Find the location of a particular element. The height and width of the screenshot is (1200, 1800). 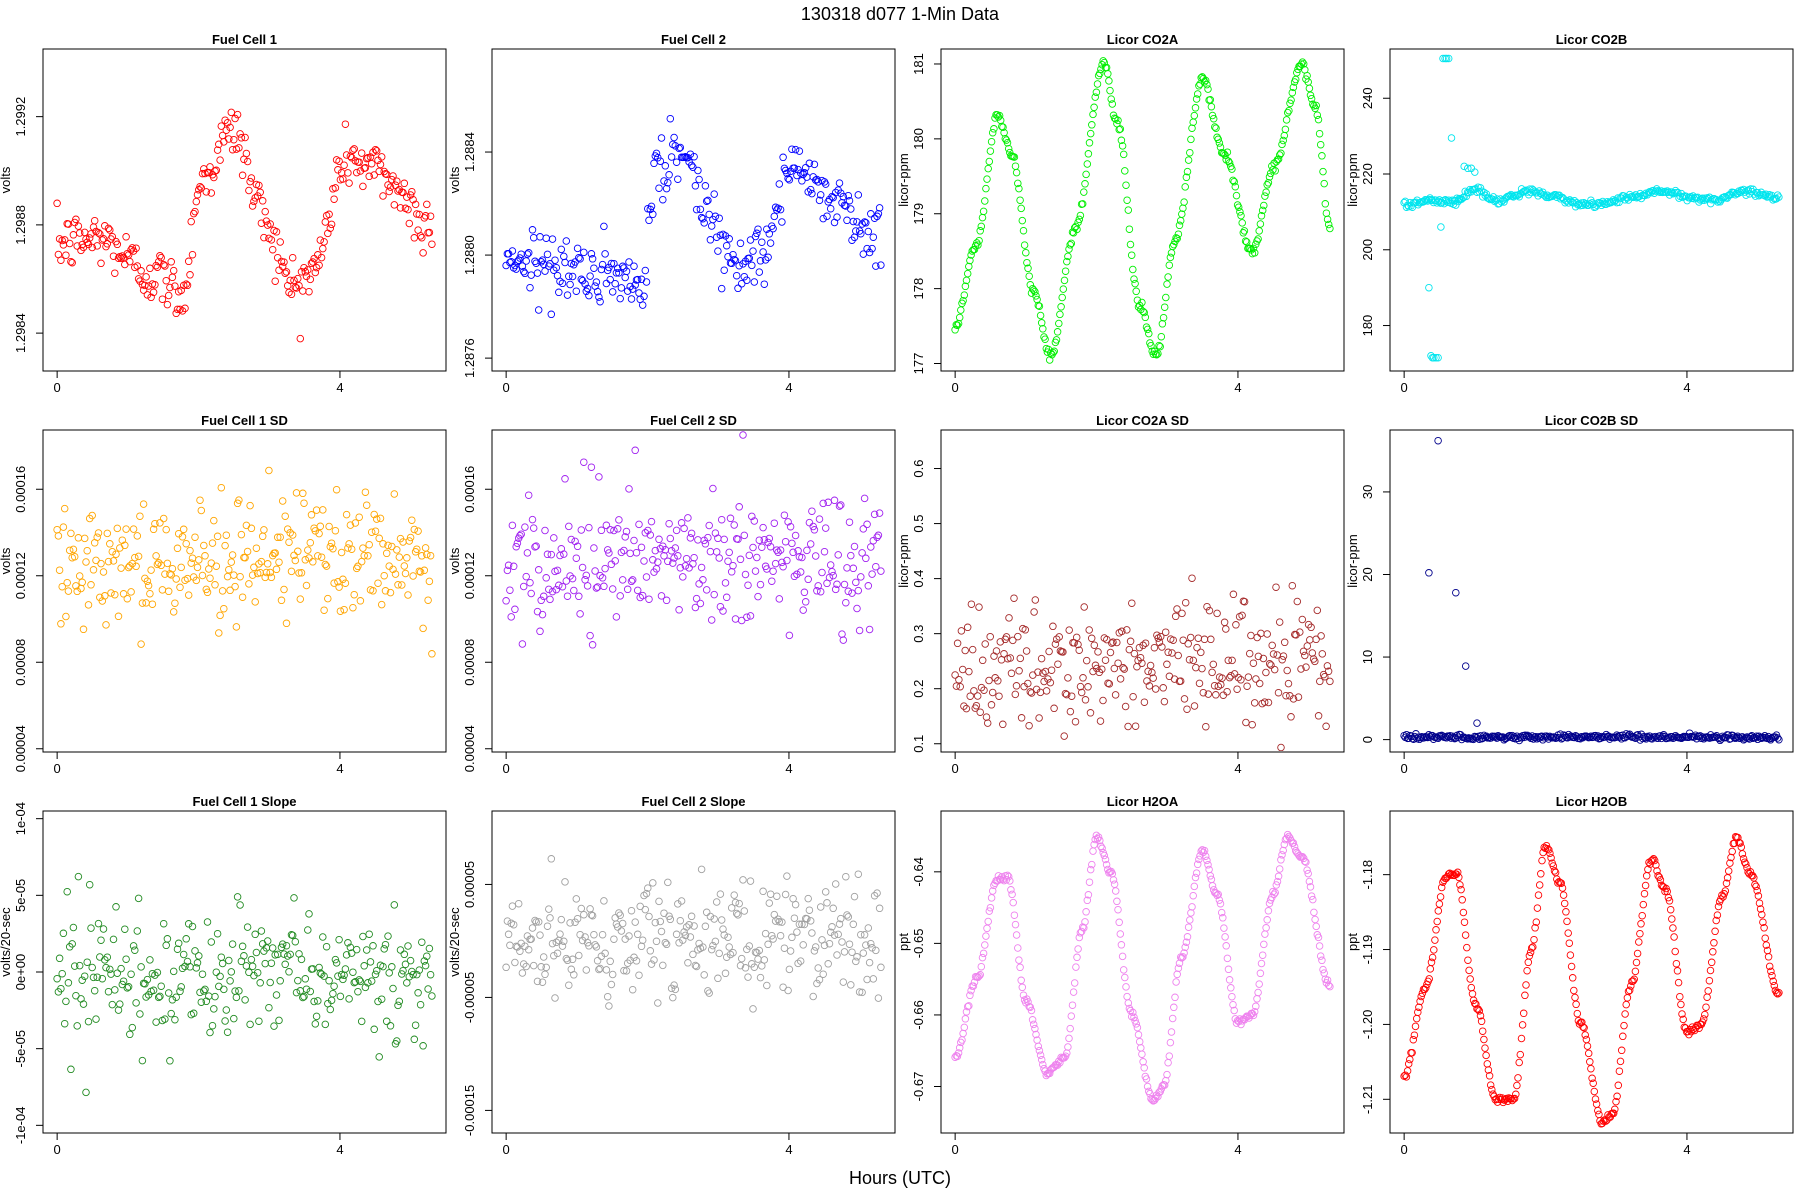

y-tick-label: 0.1 is located at coordinates (918, 744).